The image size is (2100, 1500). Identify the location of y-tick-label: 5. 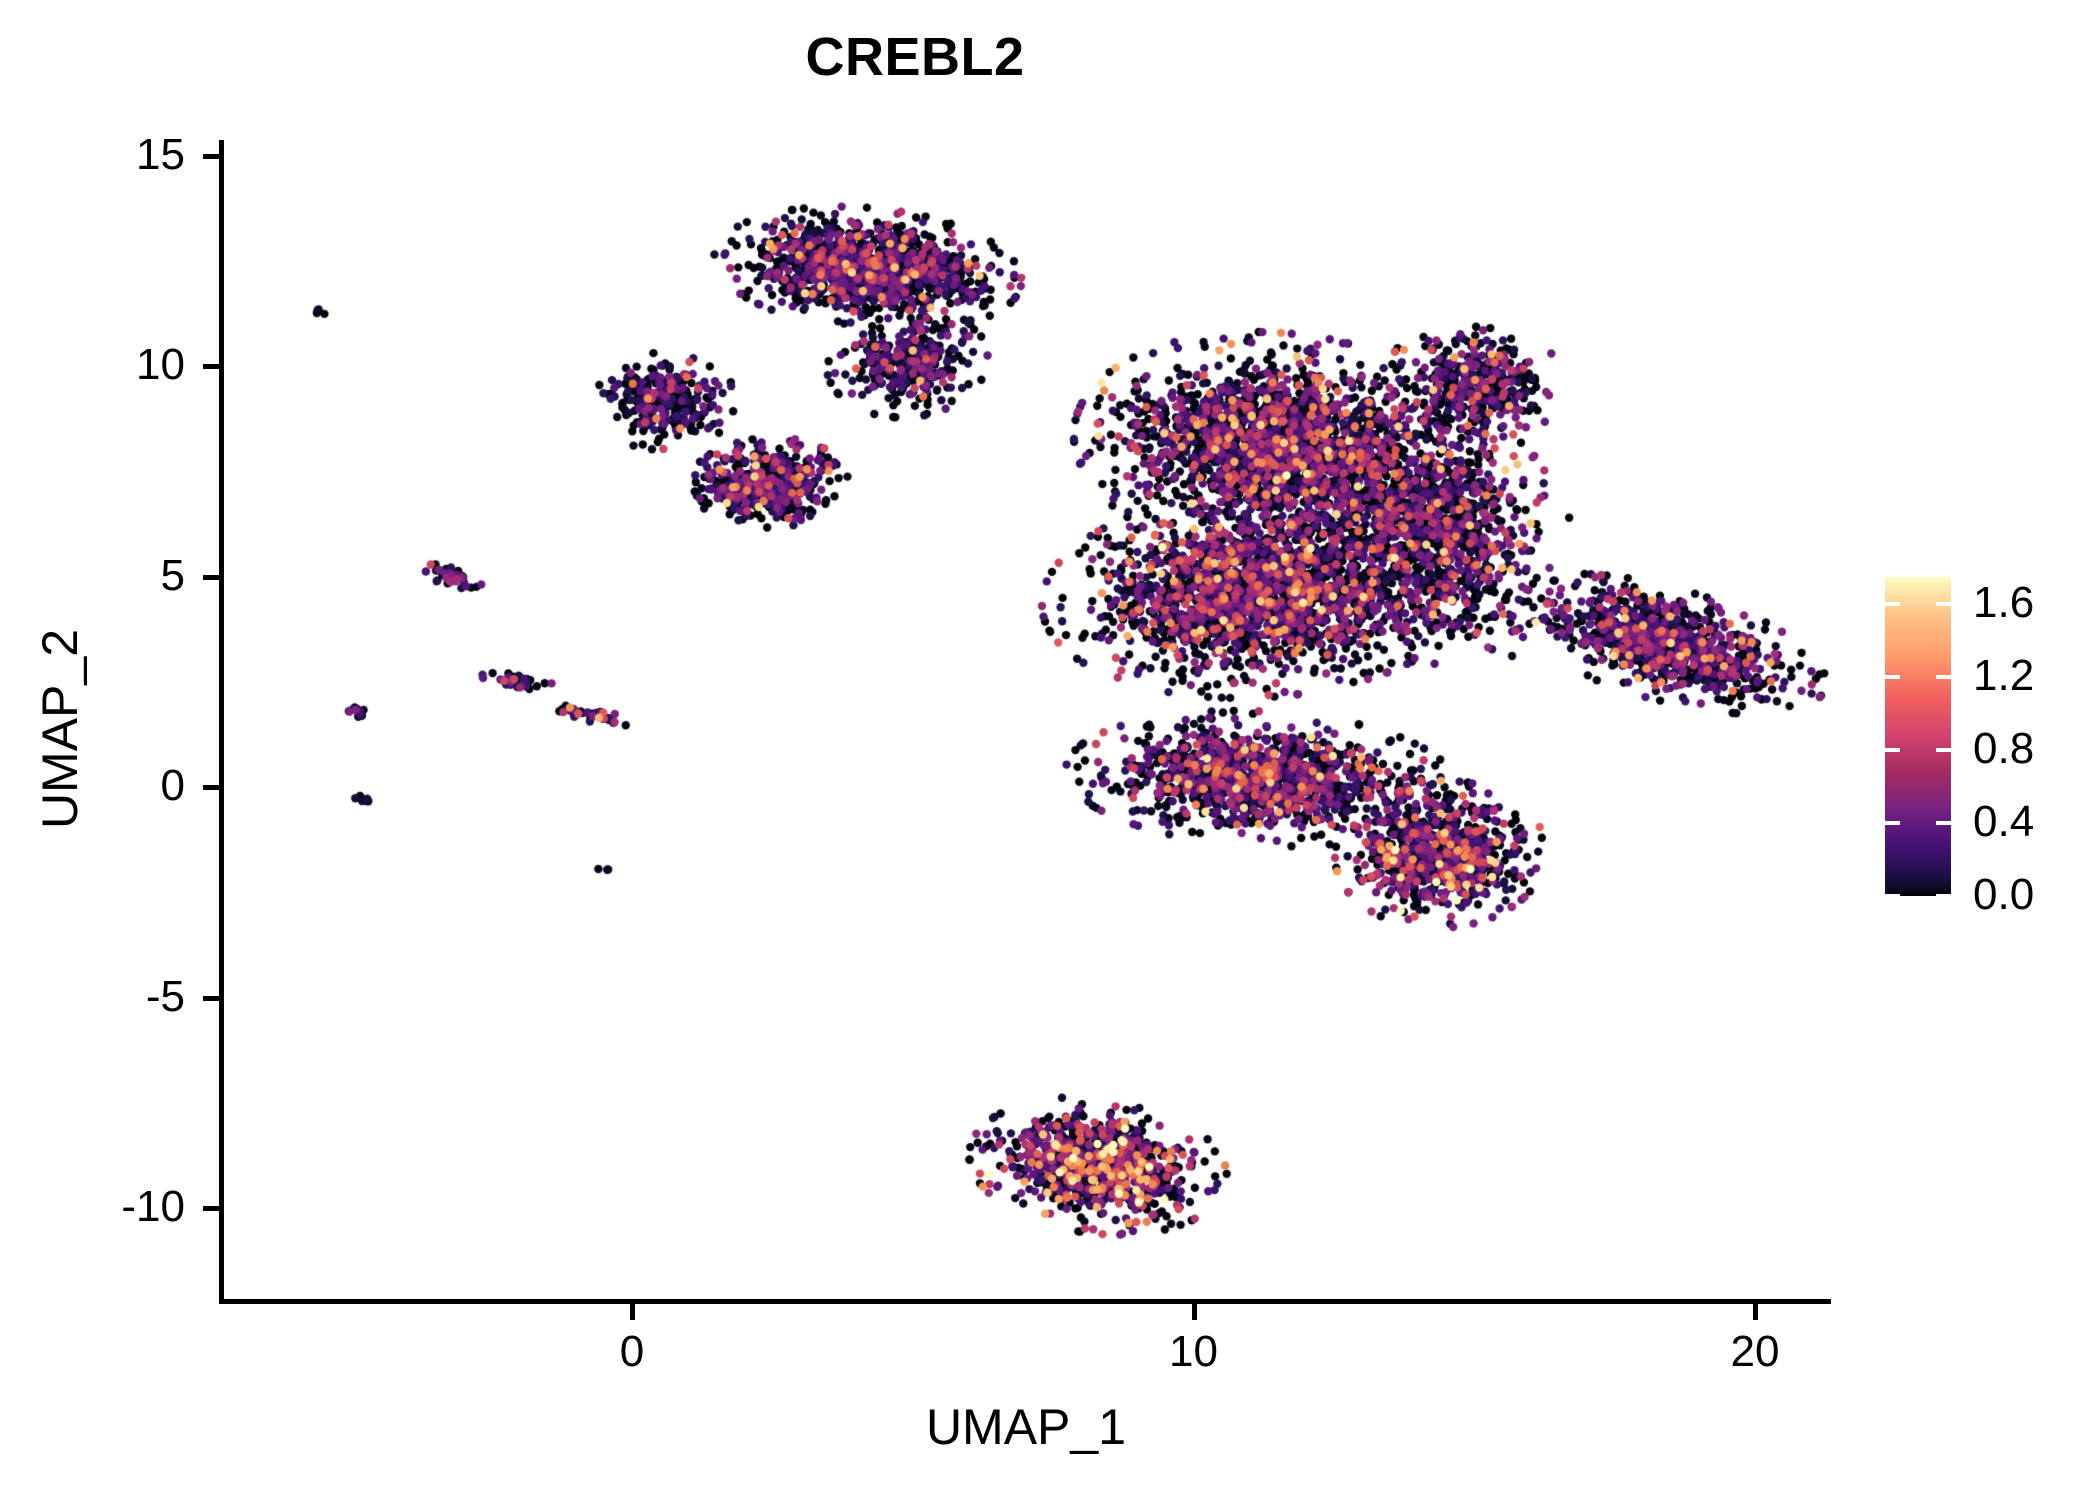
(172, 575).